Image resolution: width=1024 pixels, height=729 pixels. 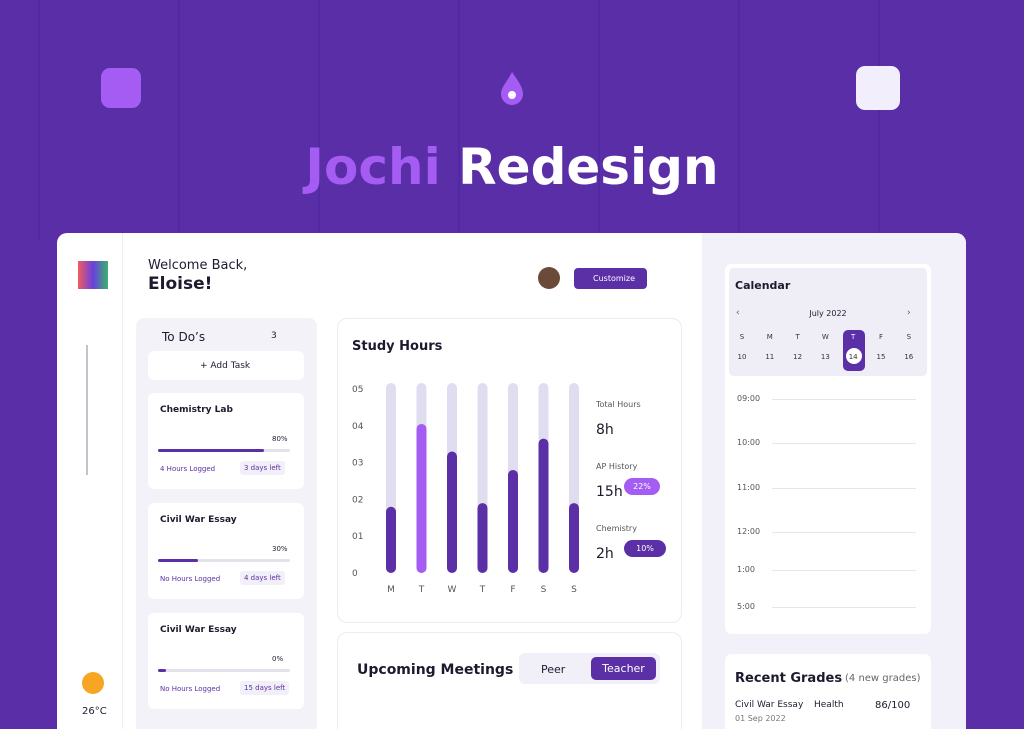 I want to click on nav-icons, so click(x=94, y=410).